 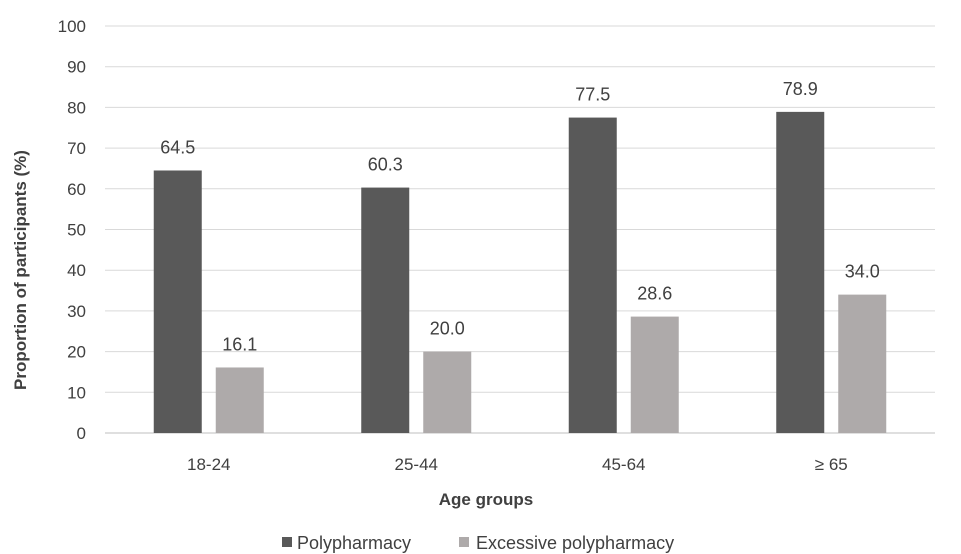 What do you see at coordinates (76, 352) in the screenshot?
I see `y-tick-label: 20` at bounding box center [76, 352].